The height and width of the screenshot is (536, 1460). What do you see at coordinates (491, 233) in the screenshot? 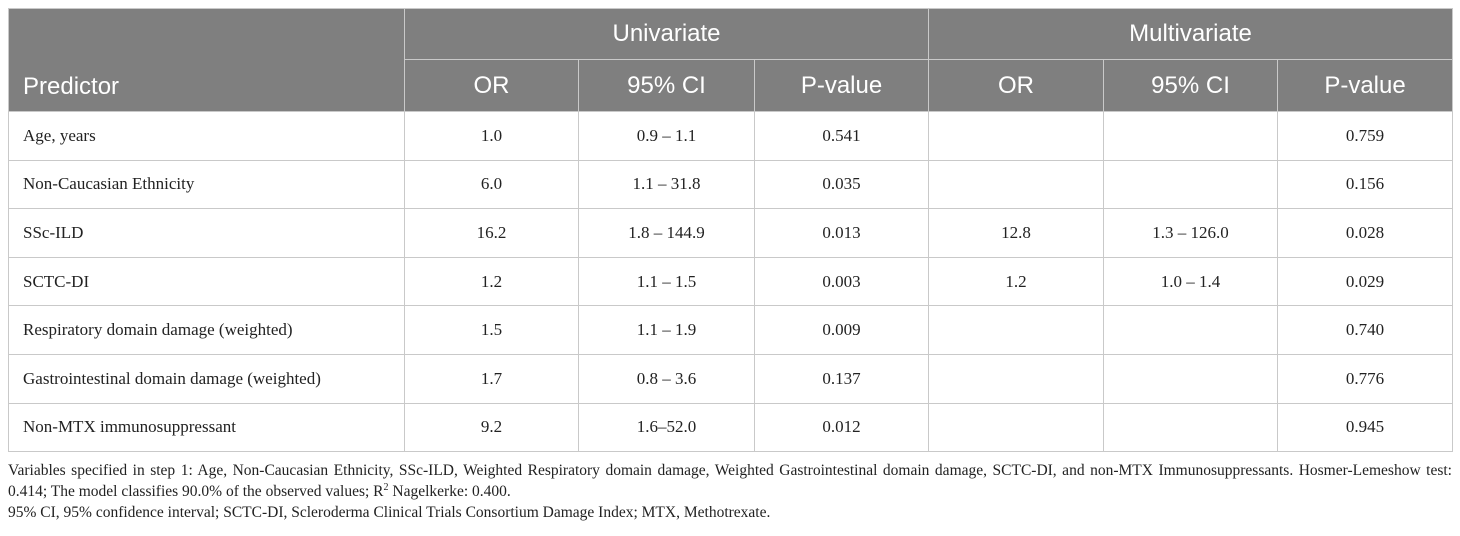
I see `uni-or-cell: 16.2` at bounding box center [491, 233].